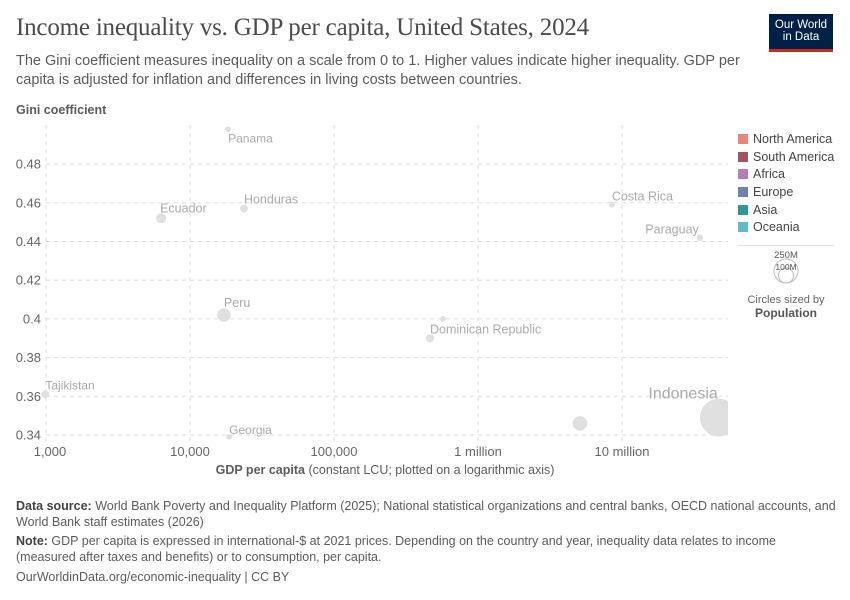 This screenshot has height=600, width=850. I want to click on legend-item-oceania: Oceania, so click(786, 227).